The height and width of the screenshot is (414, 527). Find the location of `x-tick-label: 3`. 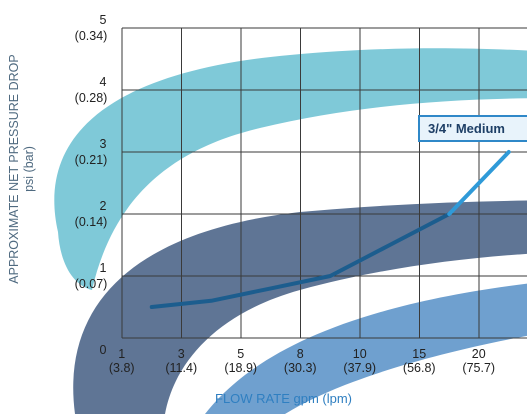

x-tick-label: 3 is located at coordinates (181, 354).